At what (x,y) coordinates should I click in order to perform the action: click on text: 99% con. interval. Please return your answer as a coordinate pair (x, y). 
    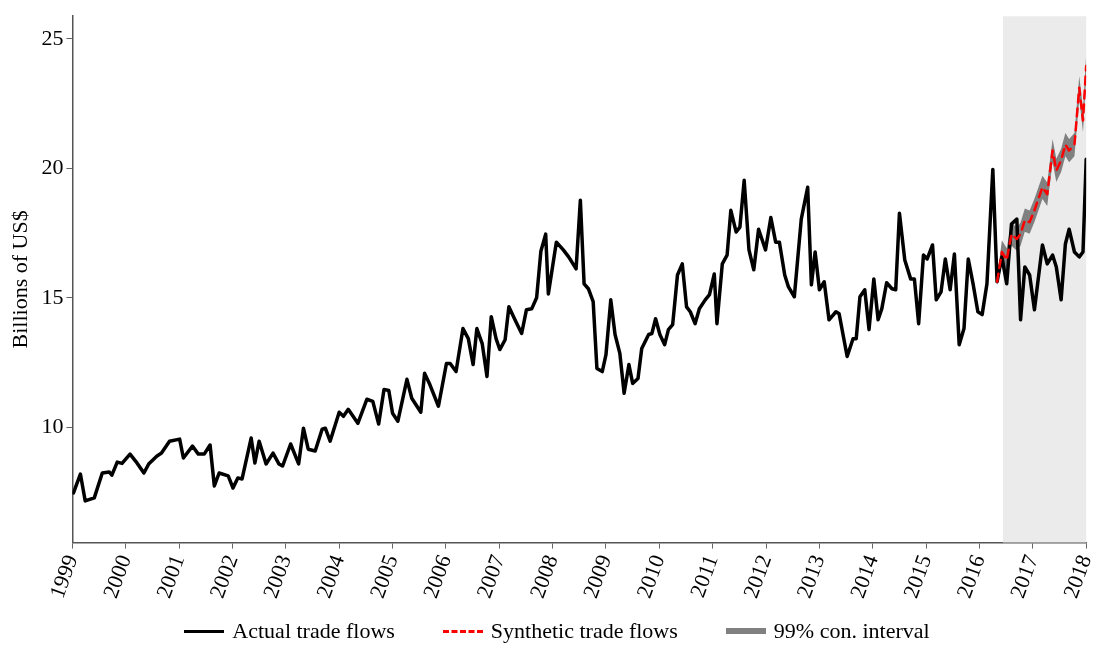
    Looking at the image, I should click on (851, 631).